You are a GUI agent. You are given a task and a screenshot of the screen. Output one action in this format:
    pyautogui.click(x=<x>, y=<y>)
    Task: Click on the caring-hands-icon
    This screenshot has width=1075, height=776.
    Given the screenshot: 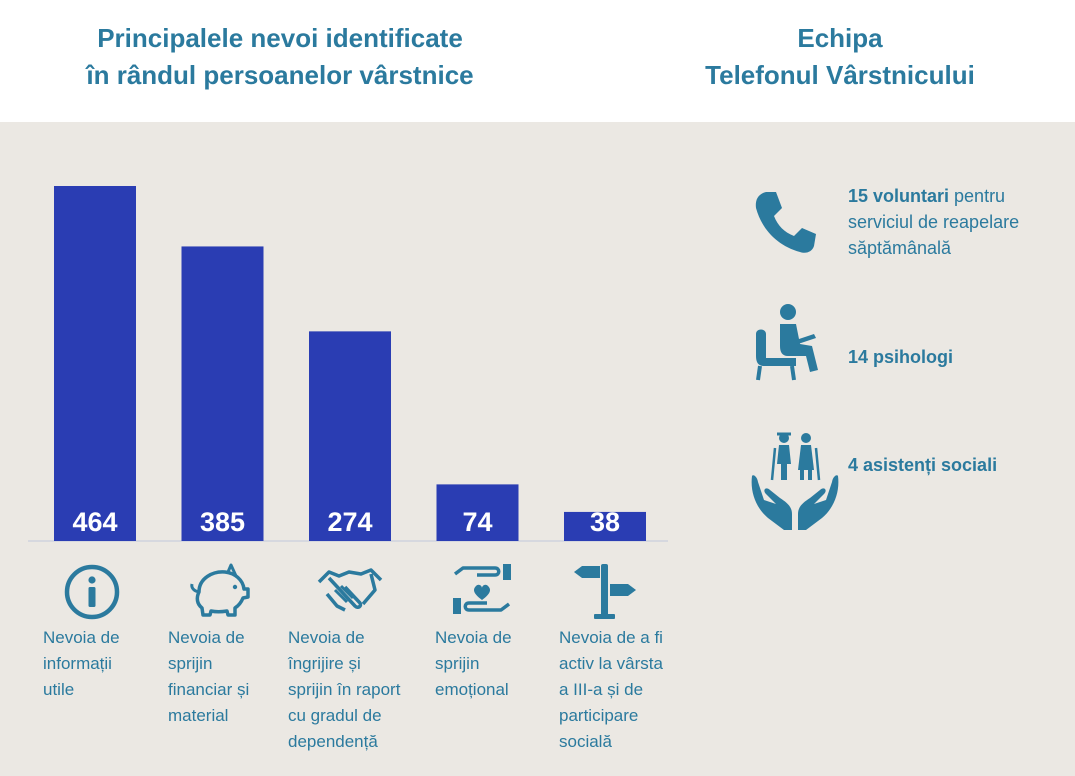 What is the action you would take?
    pyautogui.click(x=795, y=483)
    